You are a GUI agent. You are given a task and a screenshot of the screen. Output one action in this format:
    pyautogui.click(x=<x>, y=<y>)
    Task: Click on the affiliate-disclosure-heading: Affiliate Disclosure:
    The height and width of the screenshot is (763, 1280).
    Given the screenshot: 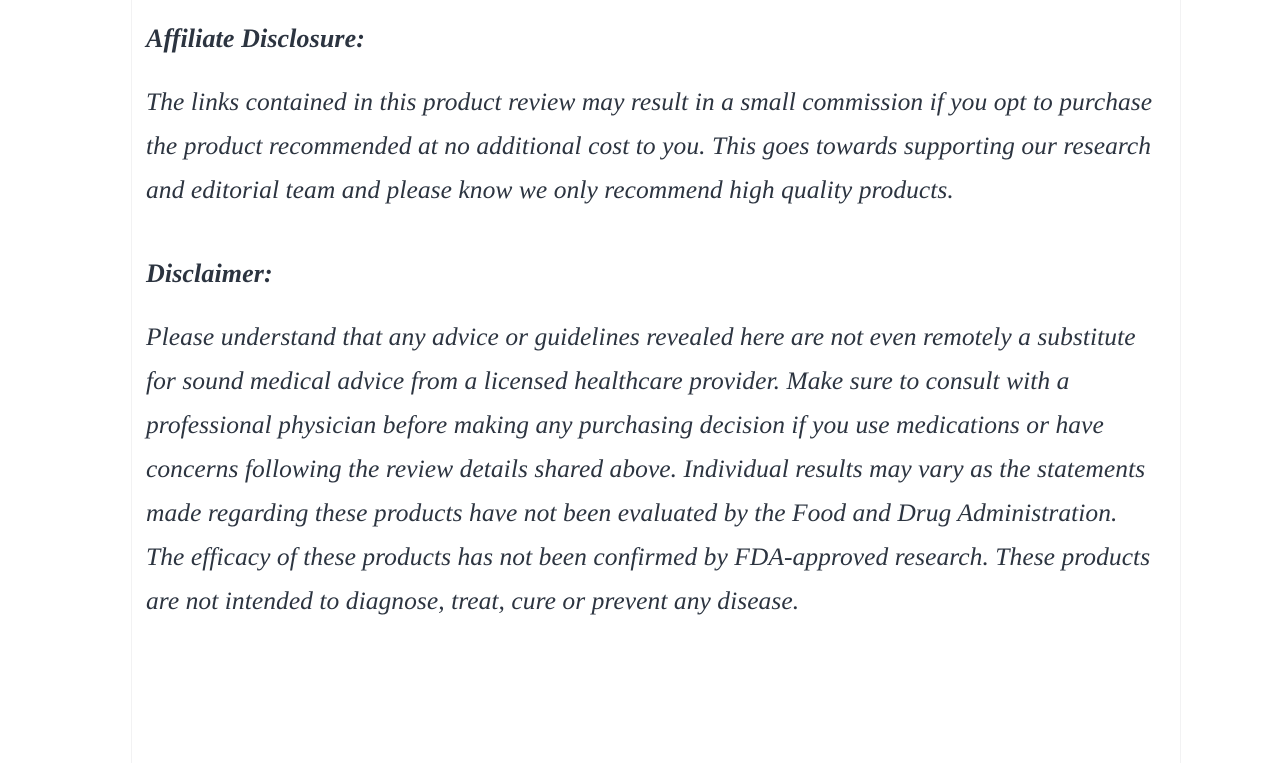 What is the action you would take?
    pyautogui.click(x=255, y=38)
    